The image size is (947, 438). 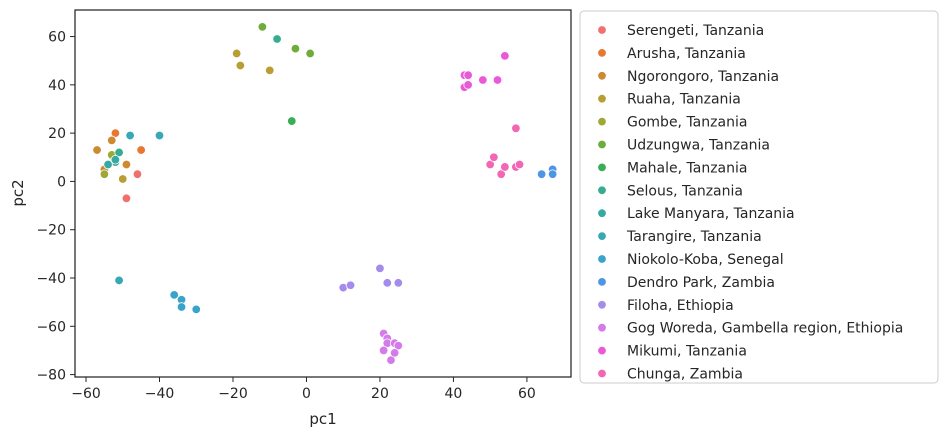 I want to click on legend-label: Lake Manyara, Tanzania, so click(x=711, y=214).